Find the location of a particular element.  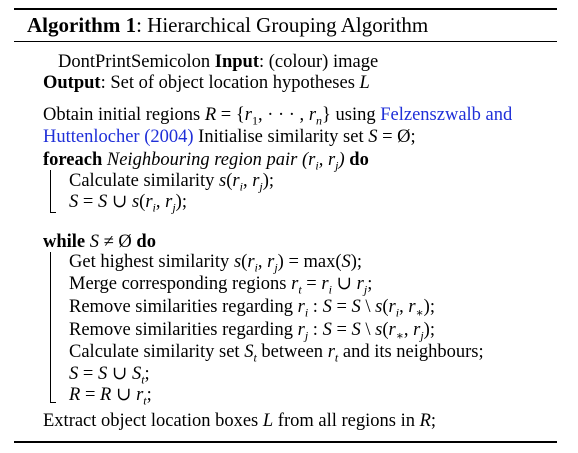

dont-print-text: DontPrintSemicolon is located at coordinates (134, 62).